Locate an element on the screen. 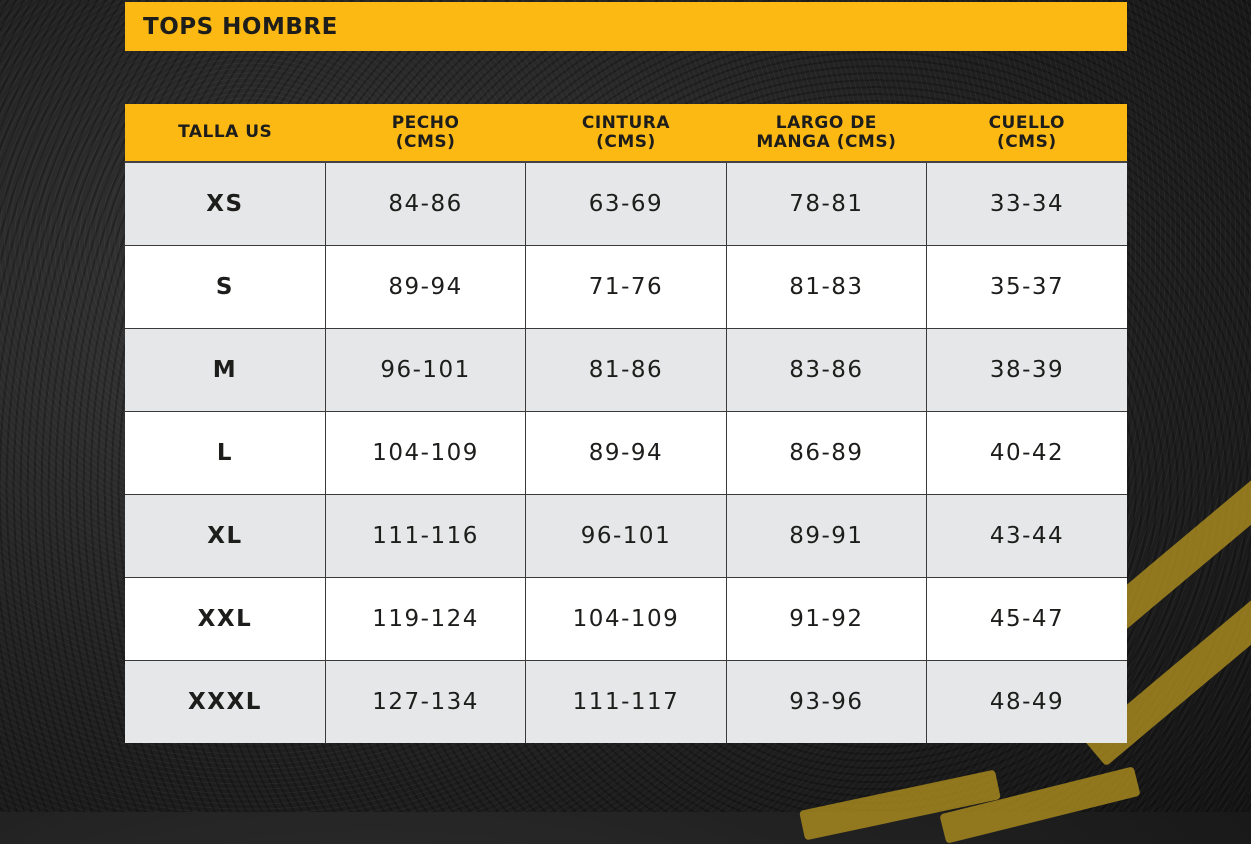 The image size is (1251, 844). table-row: XXL 119-124 104-109 91-92 45-47 is located at coordinates (626, 619).